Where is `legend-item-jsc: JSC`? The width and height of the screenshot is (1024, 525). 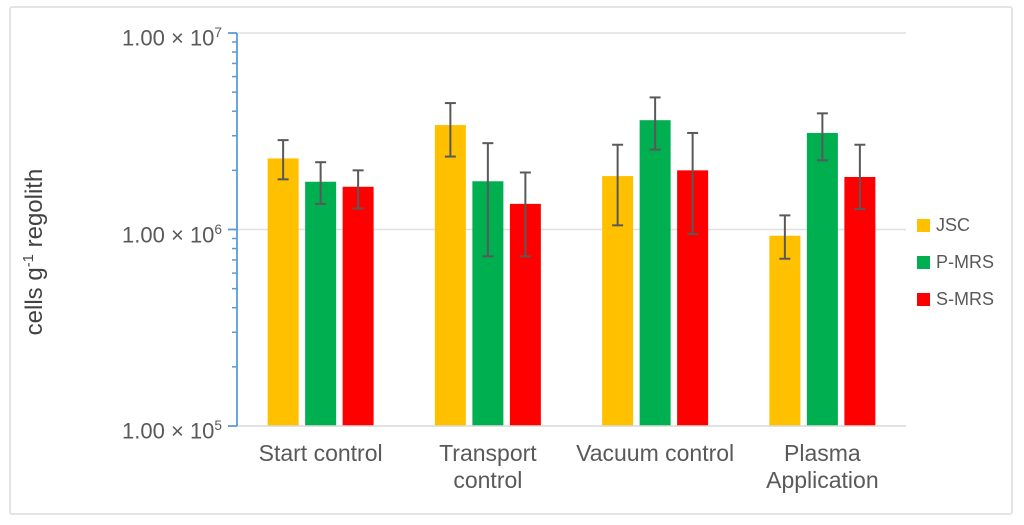 legend-item-jsc: JSC is located at coordinates (943, 225).